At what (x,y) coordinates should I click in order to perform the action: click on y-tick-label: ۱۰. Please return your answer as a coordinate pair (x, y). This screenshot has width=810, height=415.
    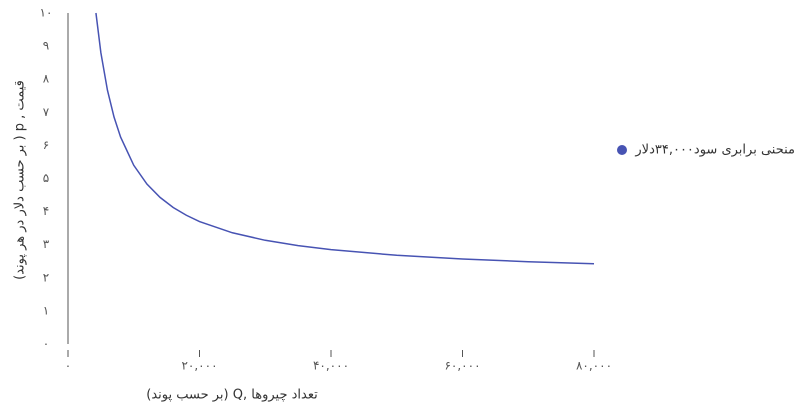
    Looking at the image, I should click on (46, 13).